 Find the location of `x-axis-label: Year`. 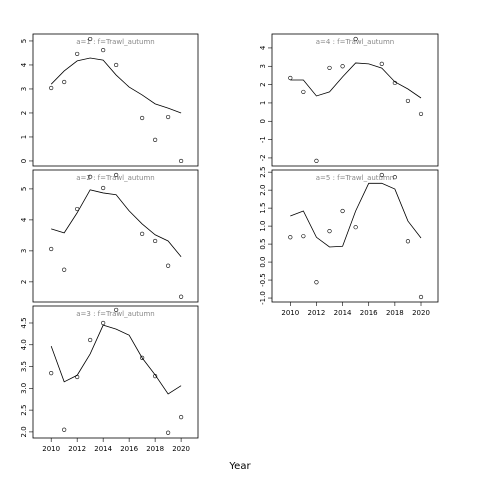

x-axis-label: Year is located at coordinates (239, 466).